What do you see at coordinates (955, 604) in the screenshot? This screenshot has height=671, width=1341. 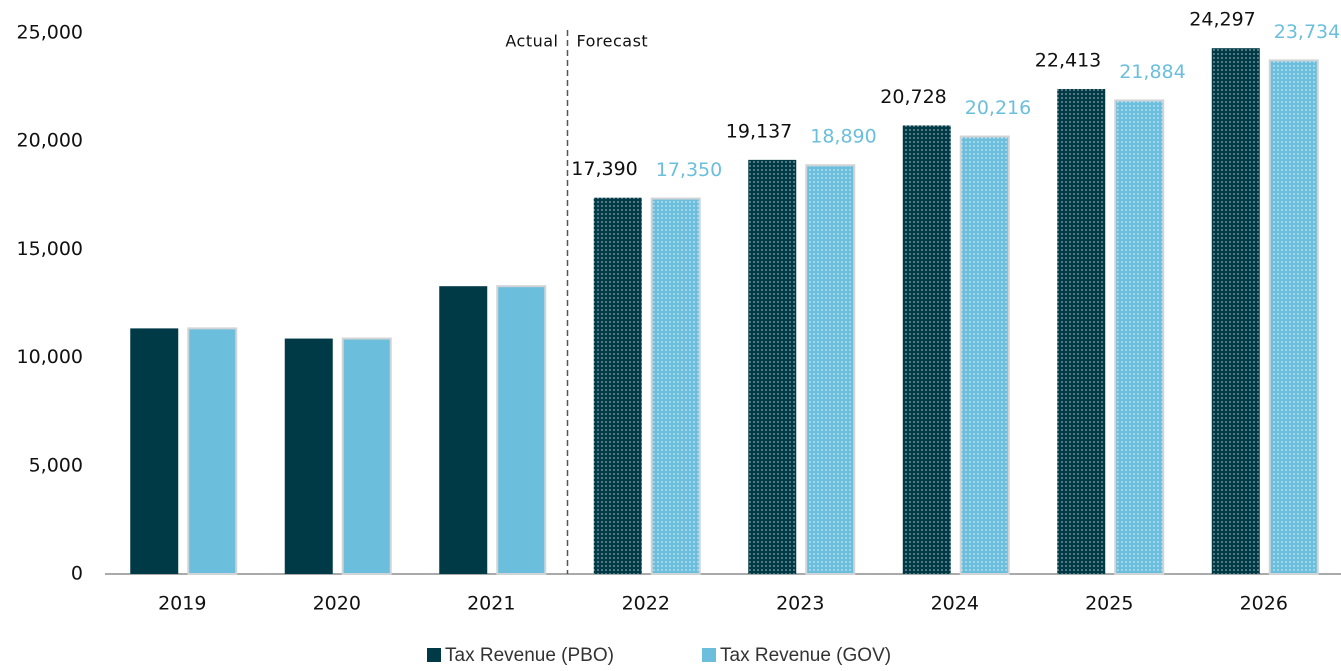 I see `x-tick-label: 2024` at bounding box center [955, 604].